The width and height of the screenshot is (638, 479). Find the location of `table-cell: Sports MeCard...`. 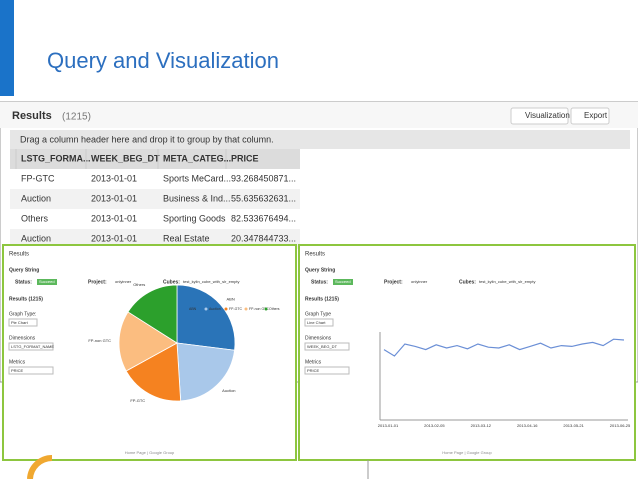

table-cell: Sports MeCard... is located at coordinates (197, 178).